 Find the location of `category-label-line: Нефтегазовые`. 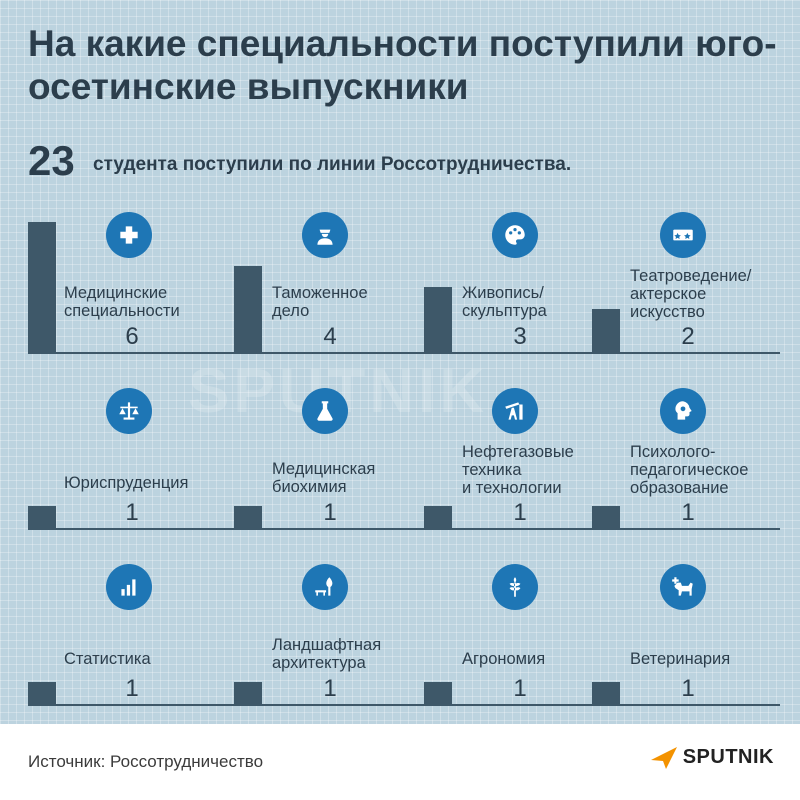

category-label-line: Нефтегазовые is located at coordinates (518, 452).